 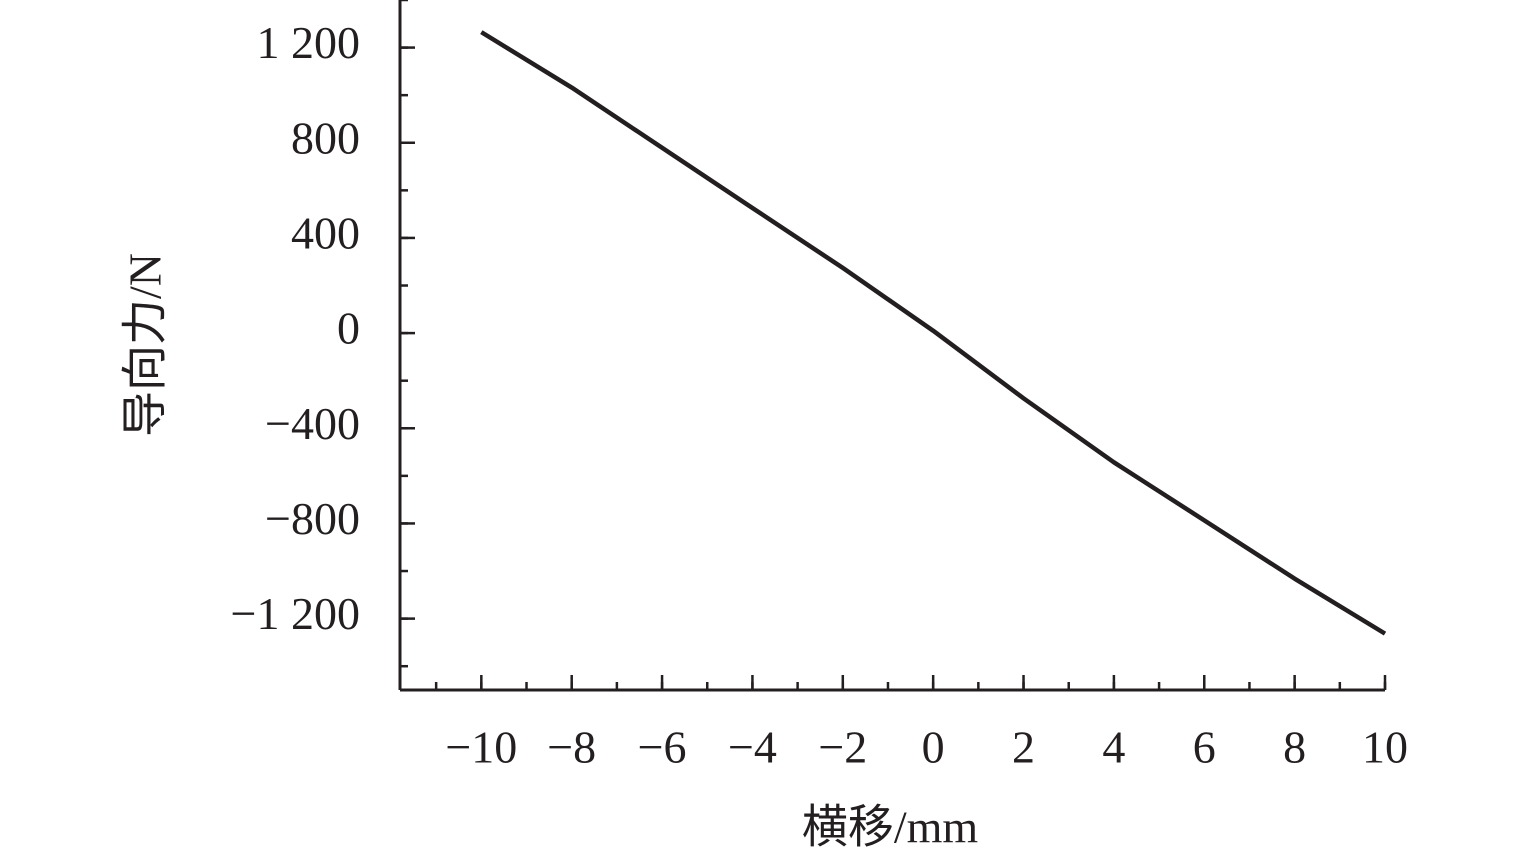 I want to click on x-tick-label: 0, so click(x=933, y=747).